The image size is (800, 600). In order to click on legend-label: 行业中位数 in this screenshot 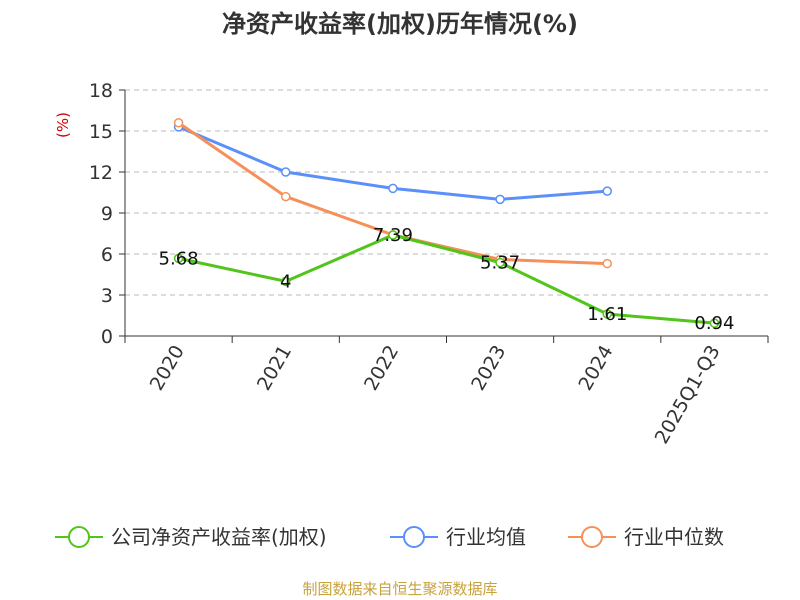, I will do `click(674, 537)`.